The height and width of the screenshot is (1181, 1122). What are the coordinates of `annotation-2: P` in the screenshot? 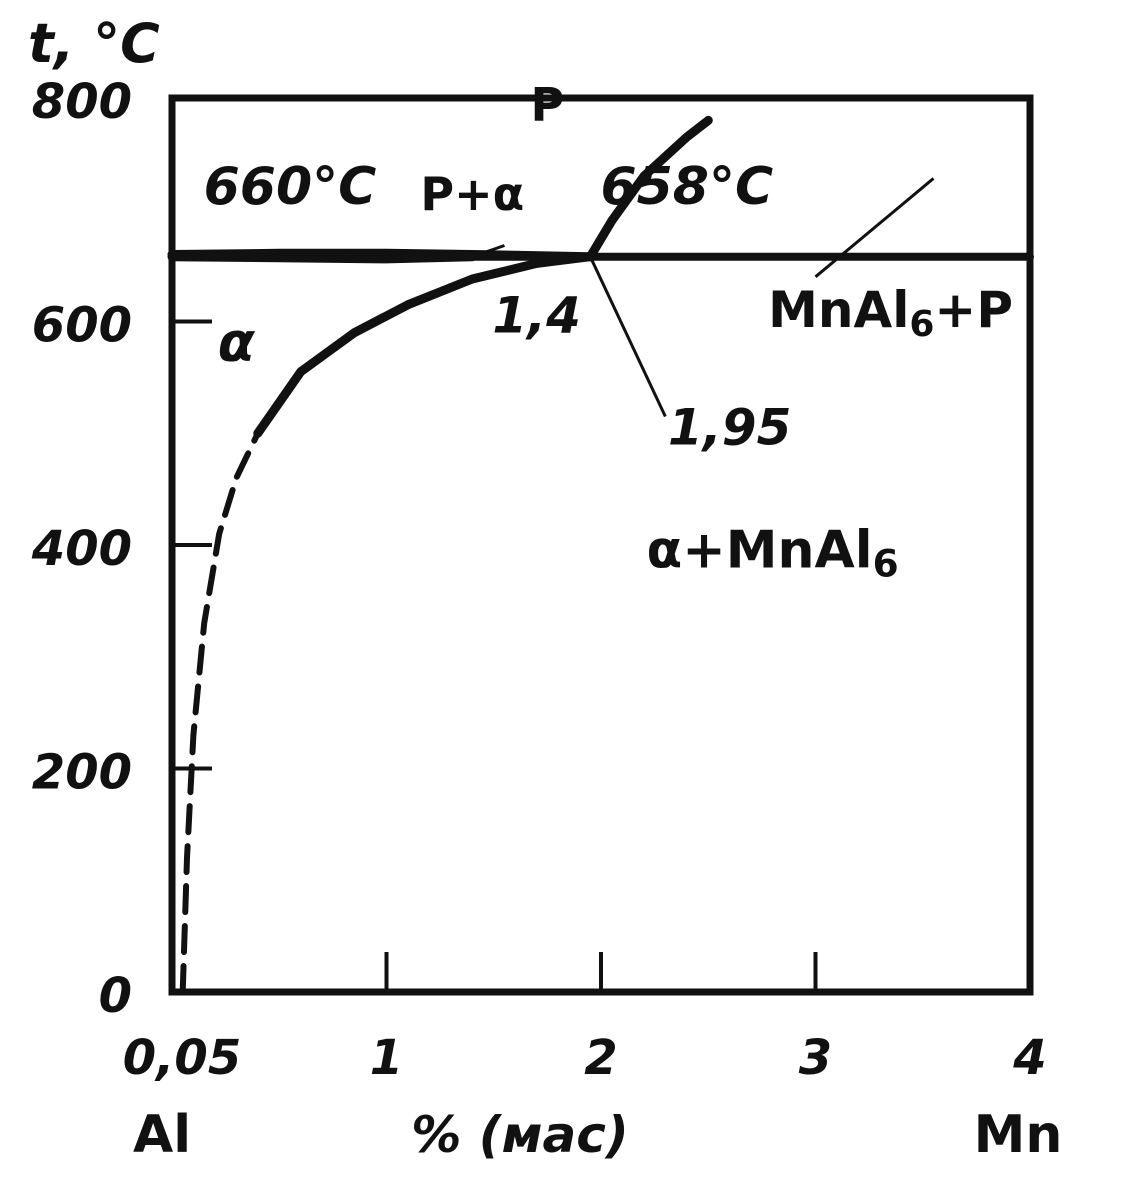 It's located at (548, 104).